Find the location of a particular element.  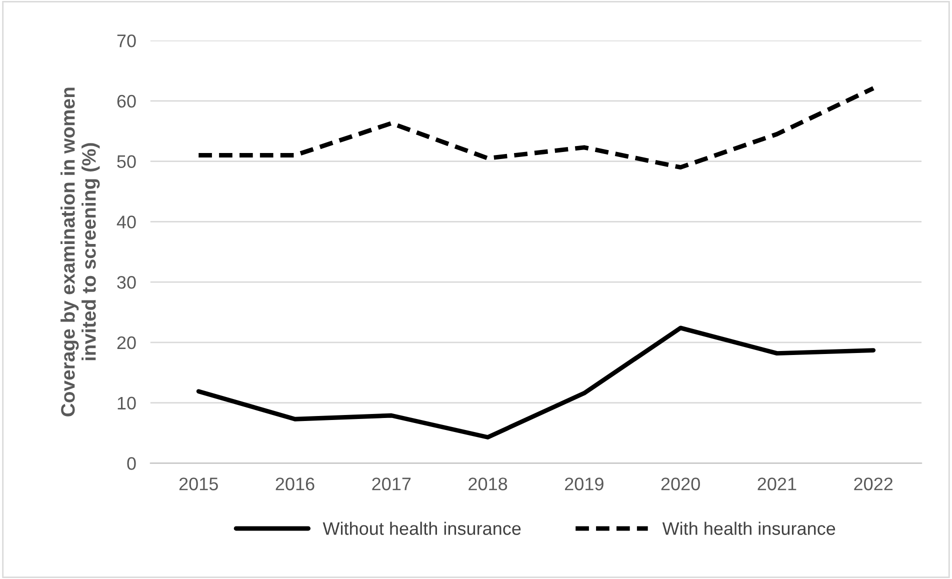

y-tick-label: 40 is located at coordinates (126, 222).